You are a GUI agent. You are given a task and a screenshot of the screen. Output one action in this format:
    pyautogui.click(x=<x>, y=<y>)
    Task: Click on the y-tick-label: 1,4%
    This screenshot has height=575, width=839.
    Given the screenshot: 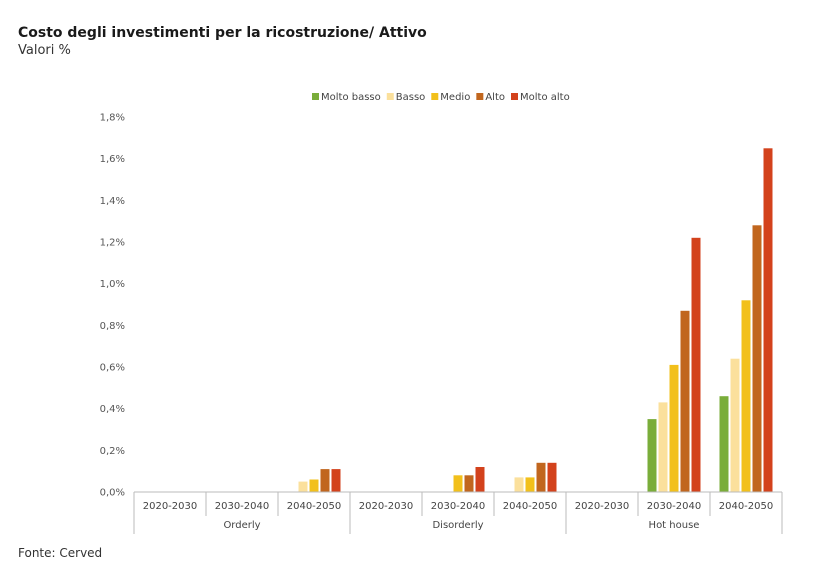 What is the action you would take?
    pyautogui.click(x=112, y=201)
    